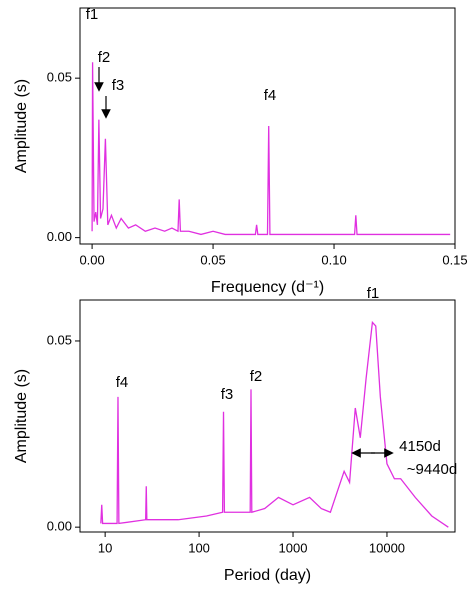  I want to click on x-tick-label: 10, so click(105, 547).